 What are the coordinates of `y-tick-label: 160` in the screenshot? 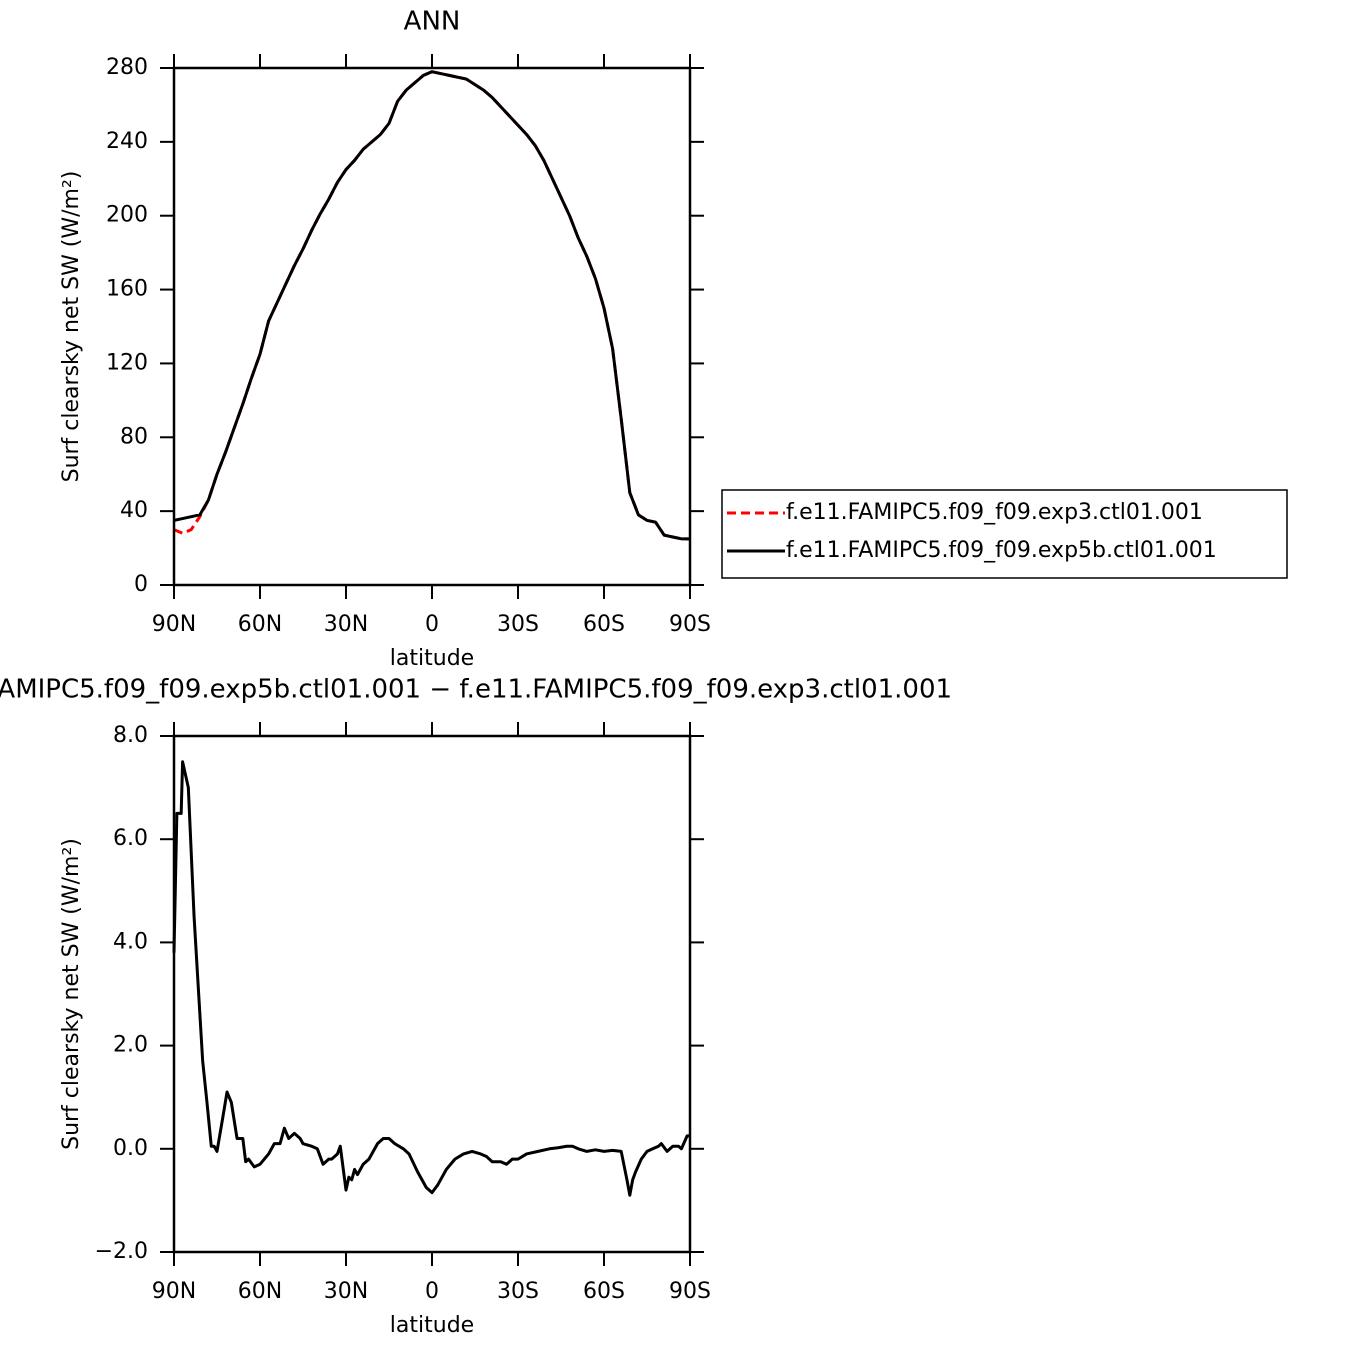 It's located at (127, 289).